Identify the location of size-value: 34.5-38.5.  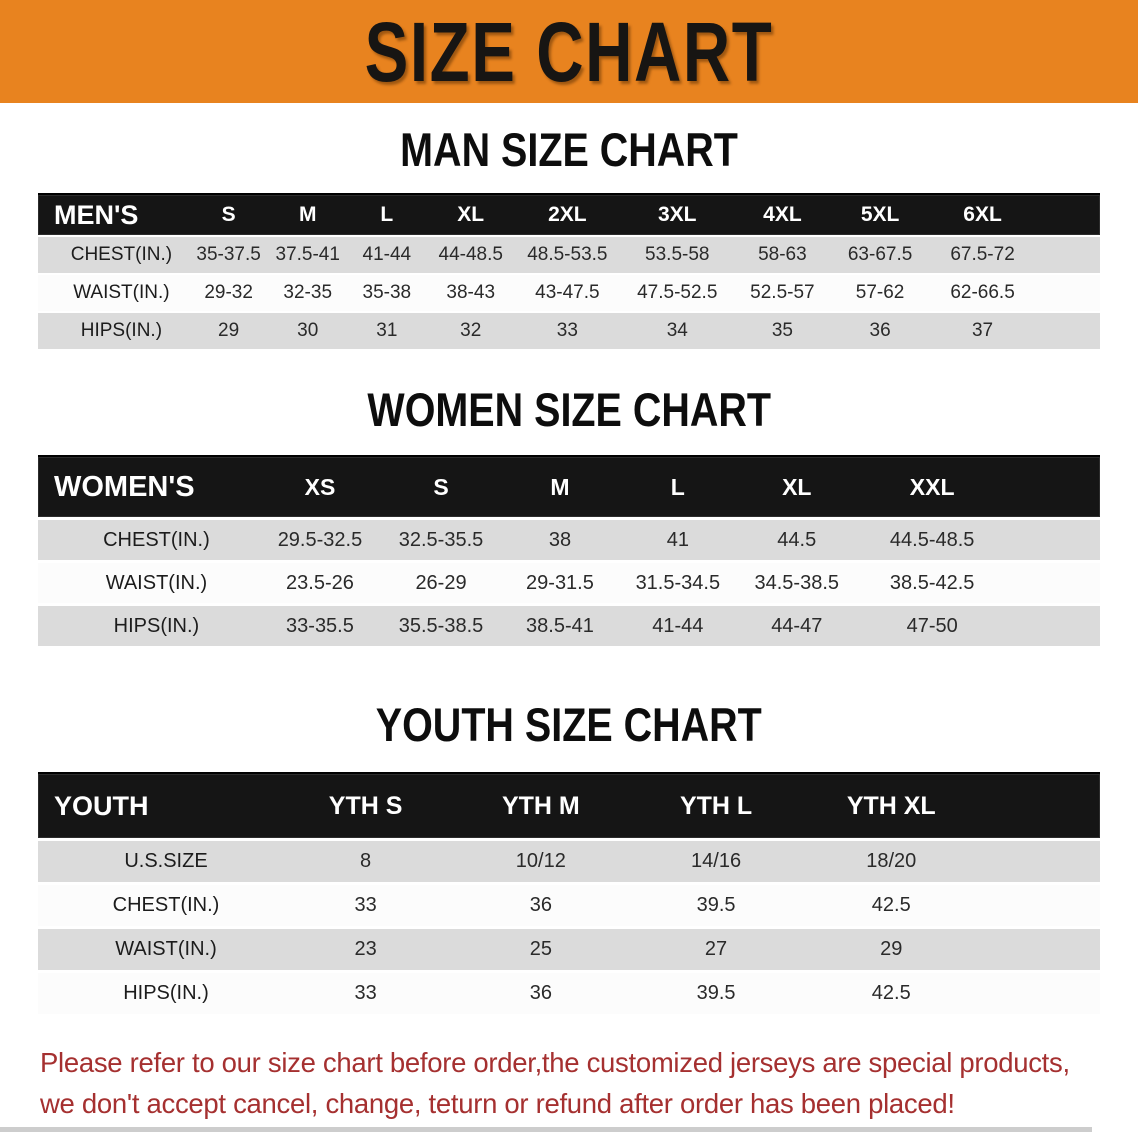
(797, 582).